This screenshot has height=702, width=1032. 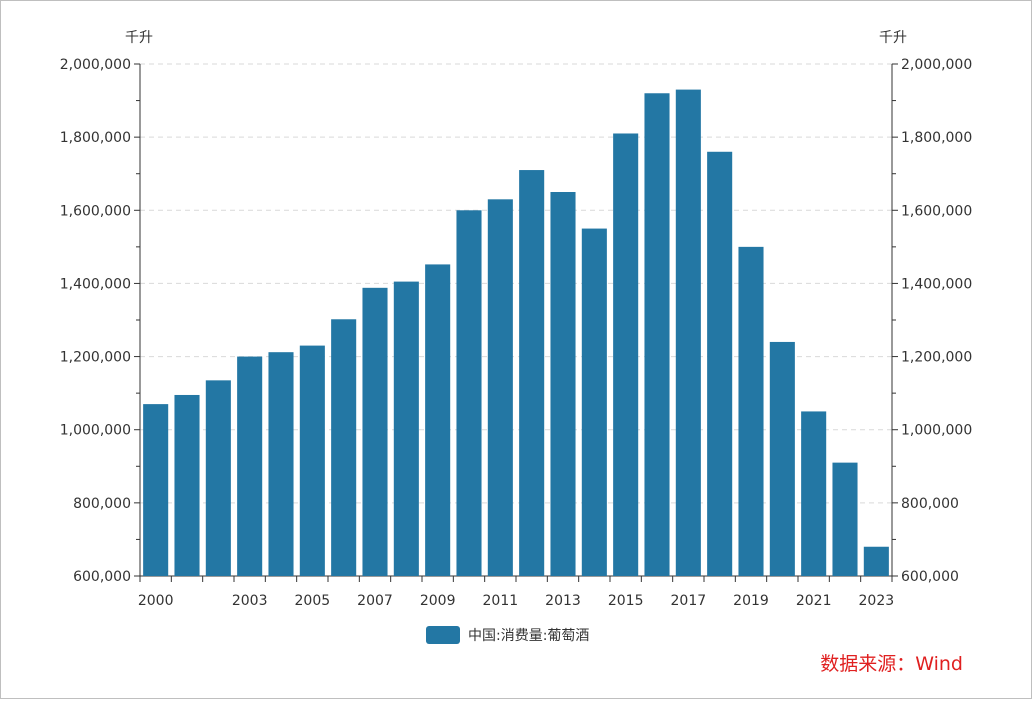 I want to click on x-tick-label: 2021, so click(x=814, y=601).